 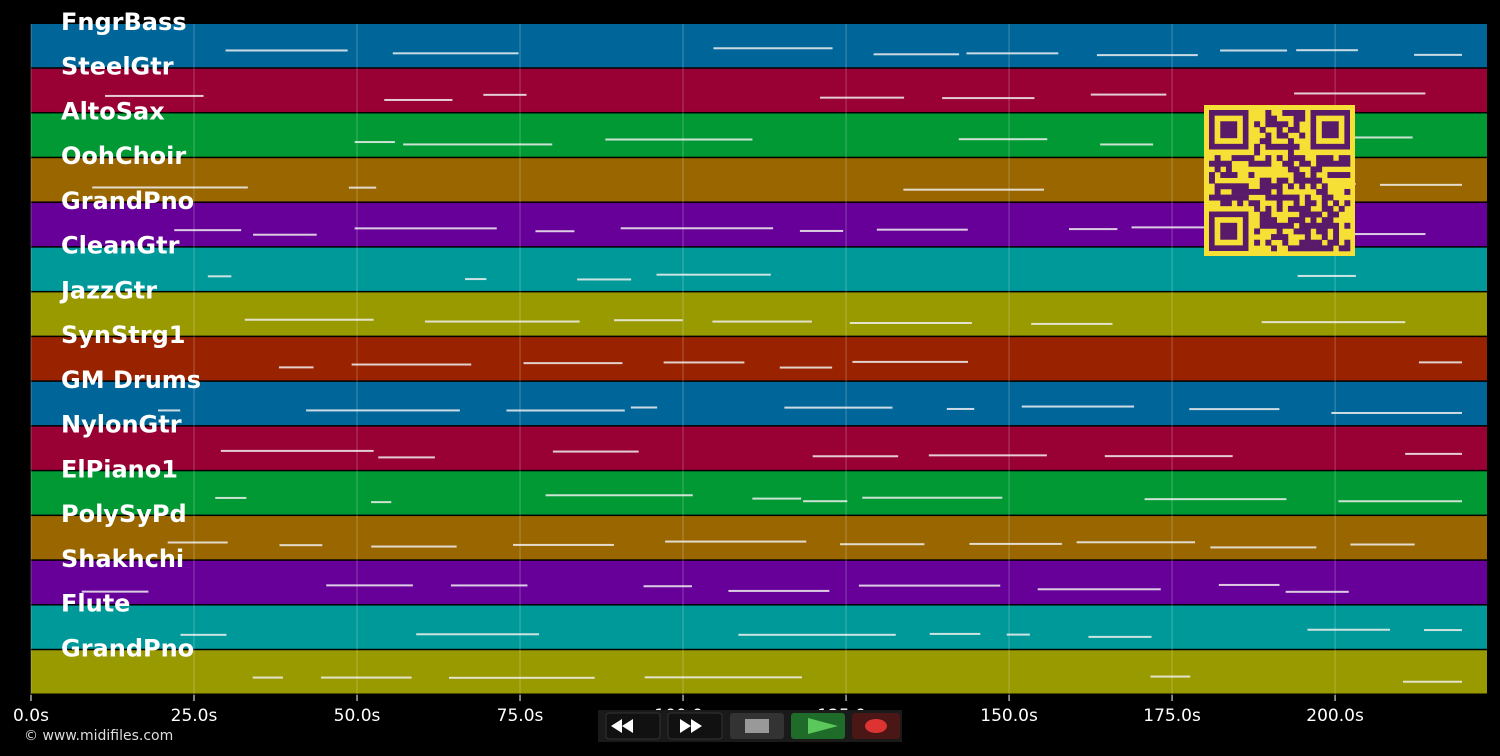 I want to click on track-label: GM Drums, so click(x=131, y=380).